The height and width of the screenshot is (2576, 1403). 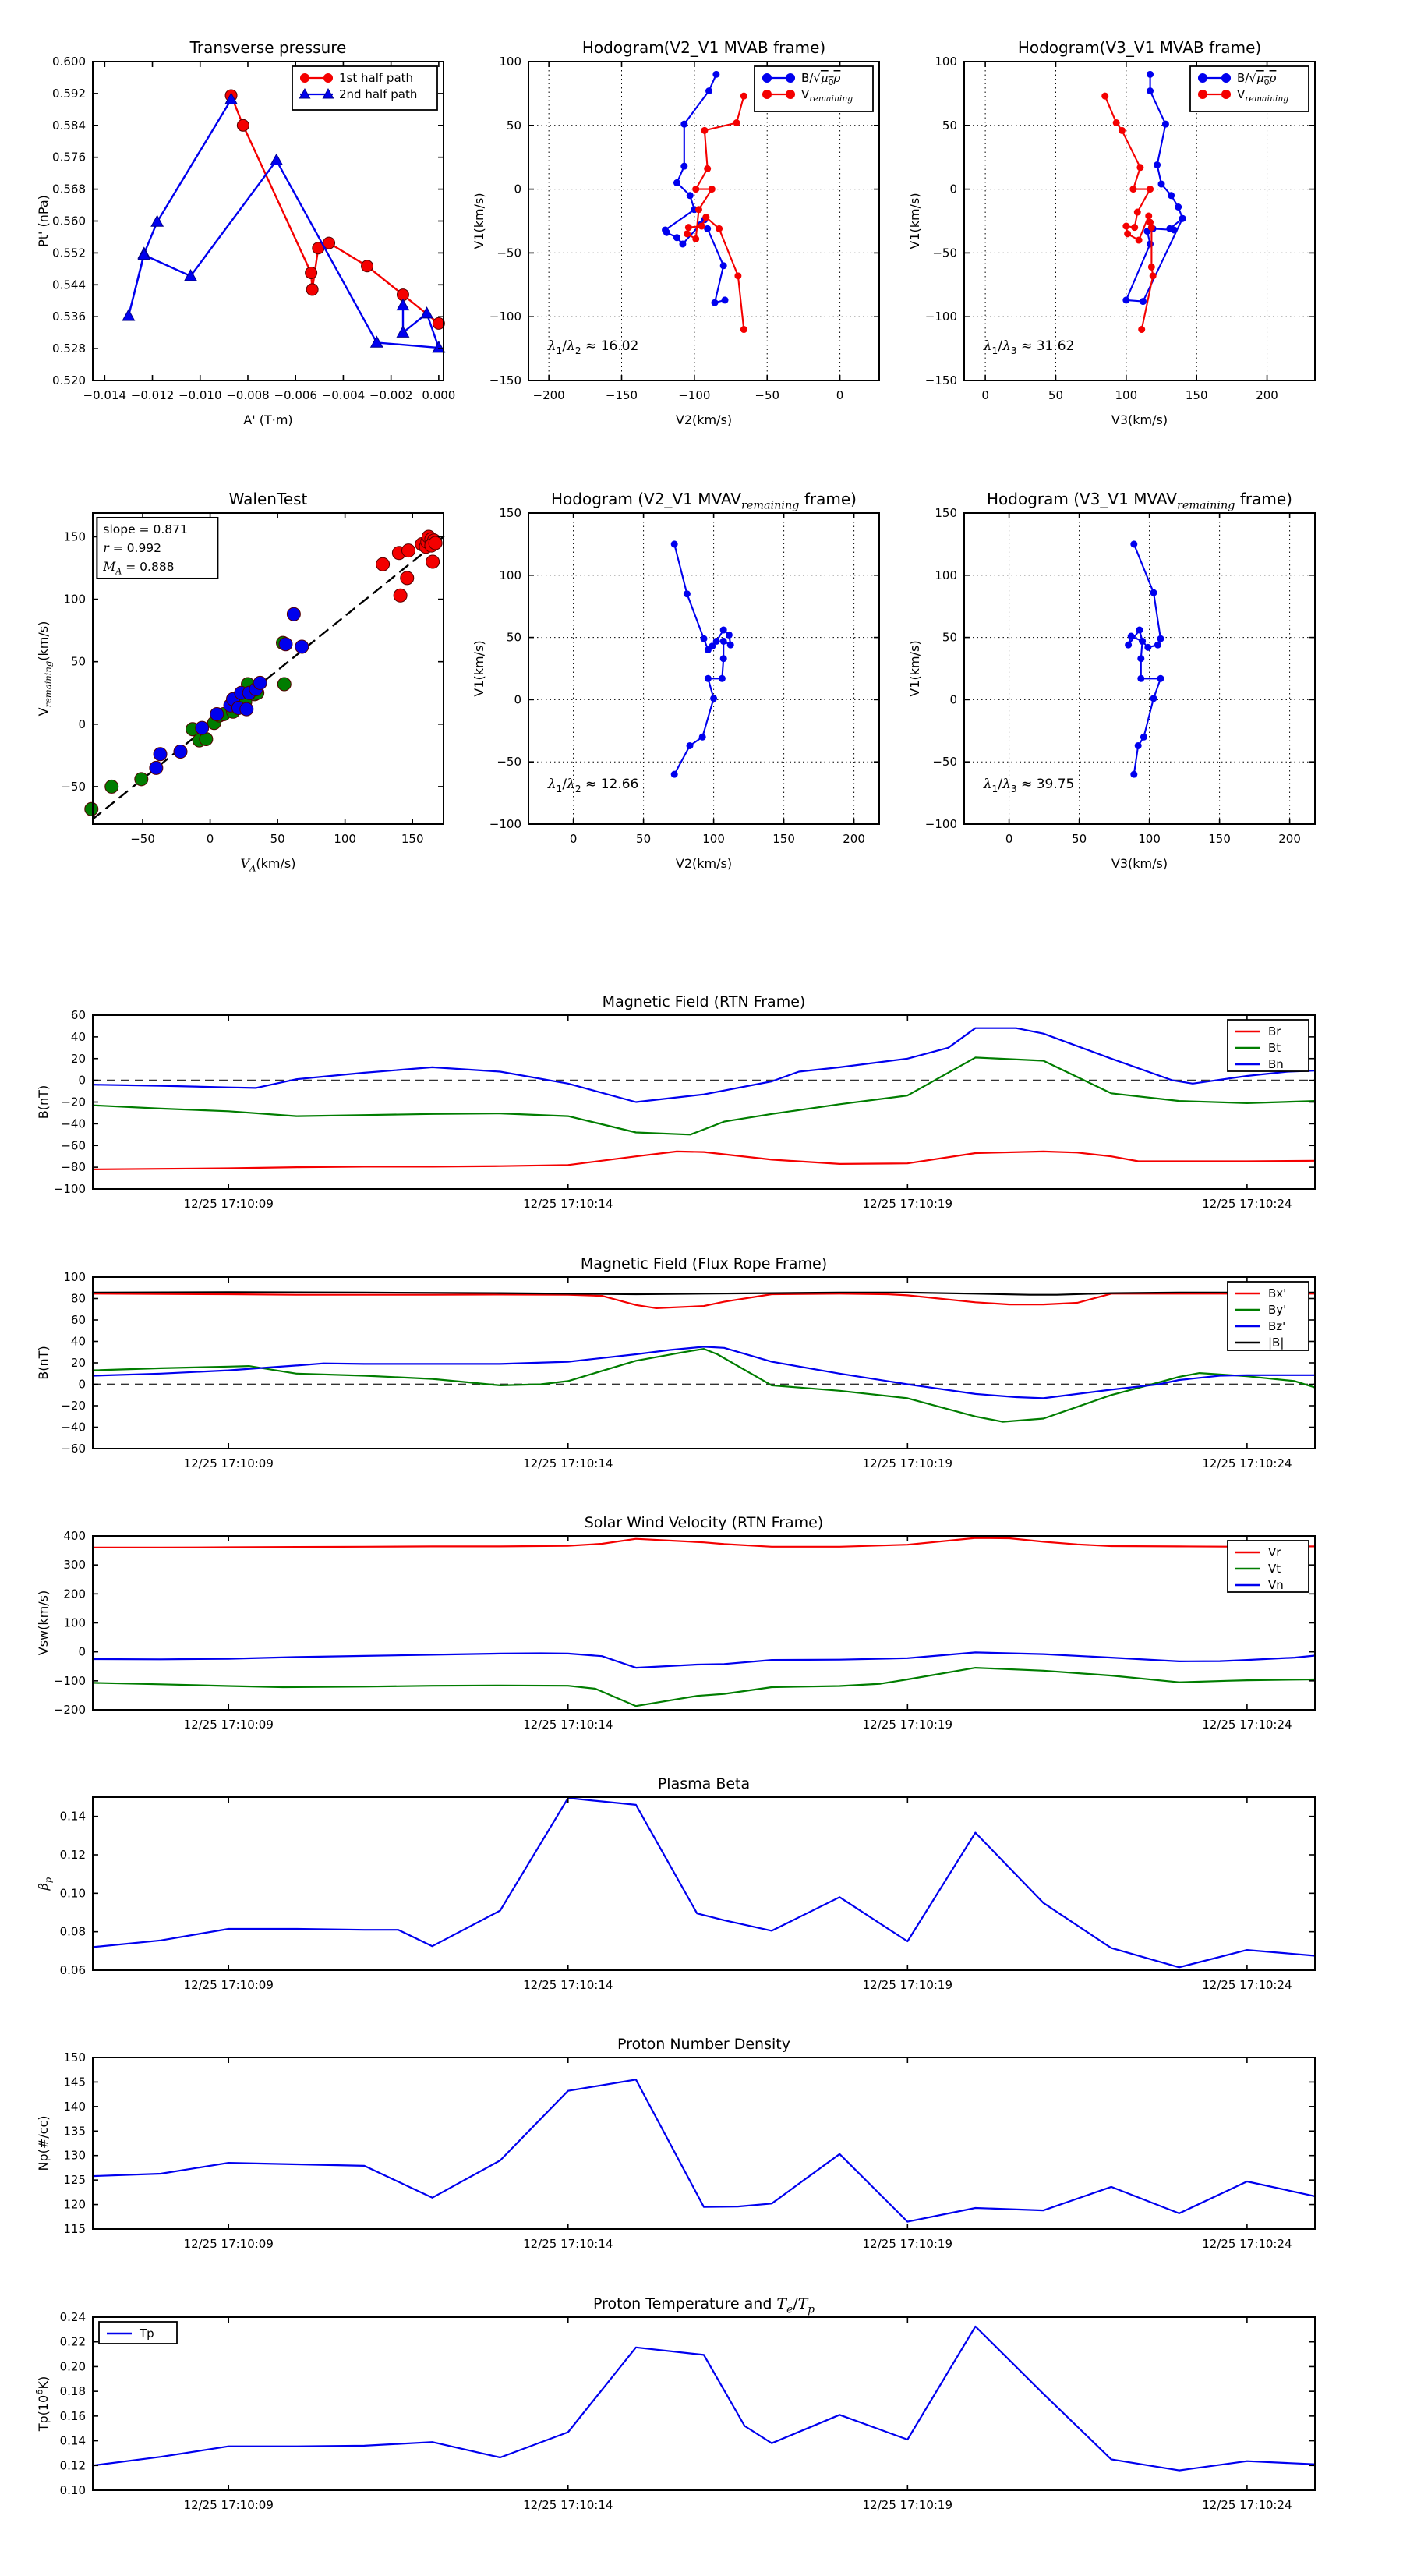 I want to click on series-markers-2nd-half-path, so click(x=284, y=222).